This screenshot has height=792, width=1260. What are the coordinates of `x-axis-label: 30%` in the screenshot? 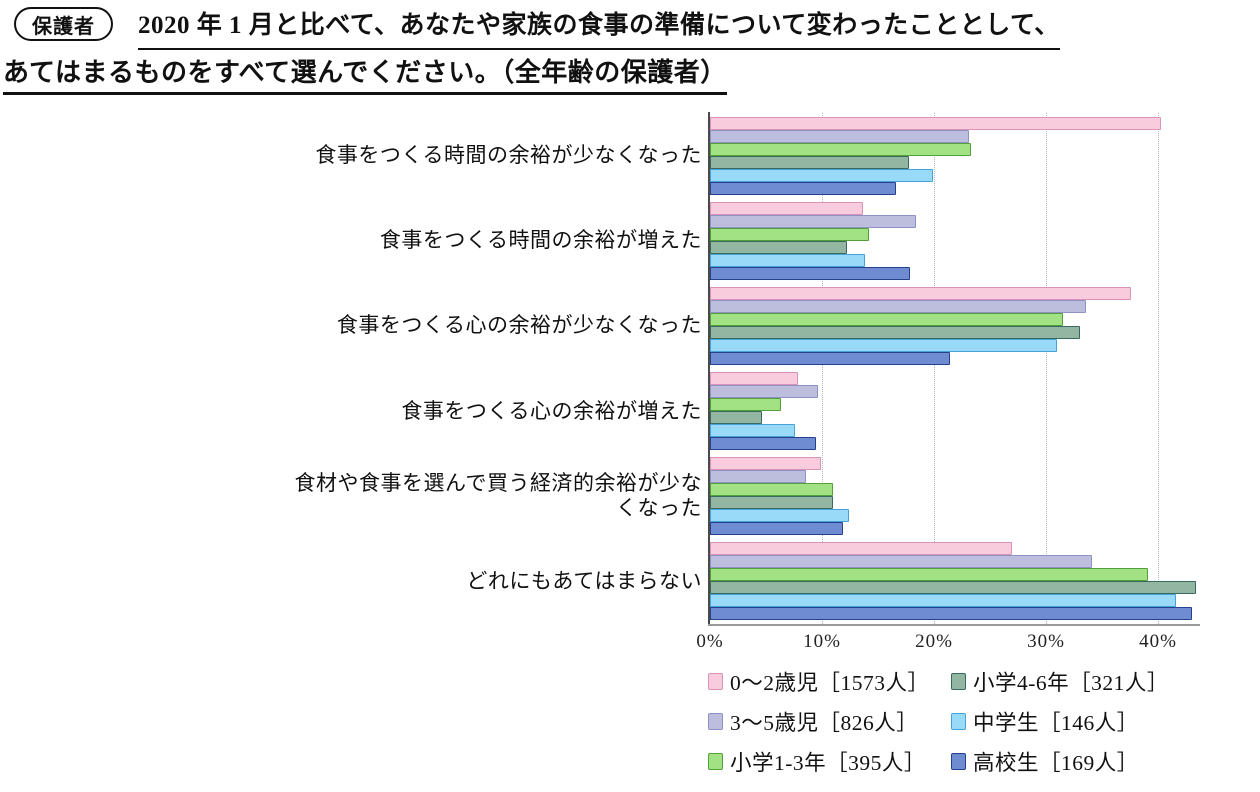 It's located at (1046, 641).